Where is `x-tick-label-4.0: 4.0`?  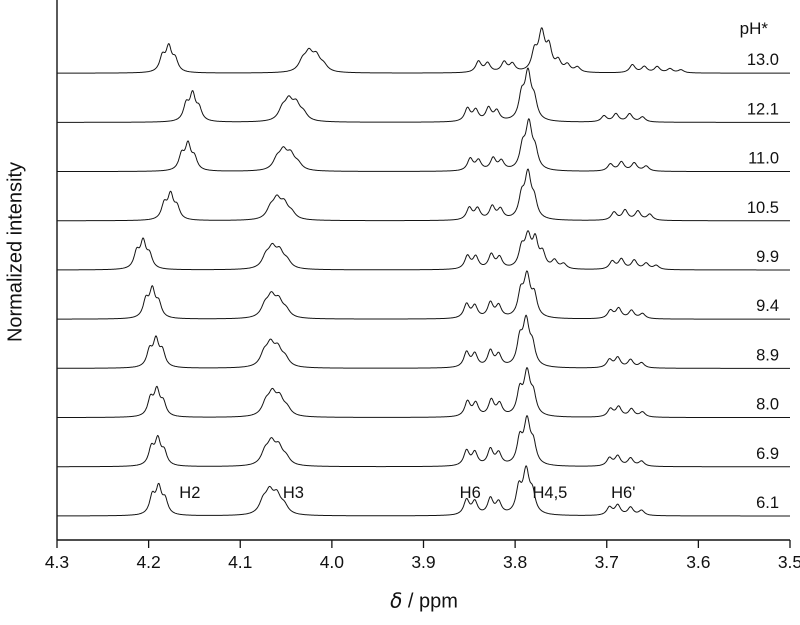
x-tick-label-4.0: 4.0 is located at coordinates (332, 562).